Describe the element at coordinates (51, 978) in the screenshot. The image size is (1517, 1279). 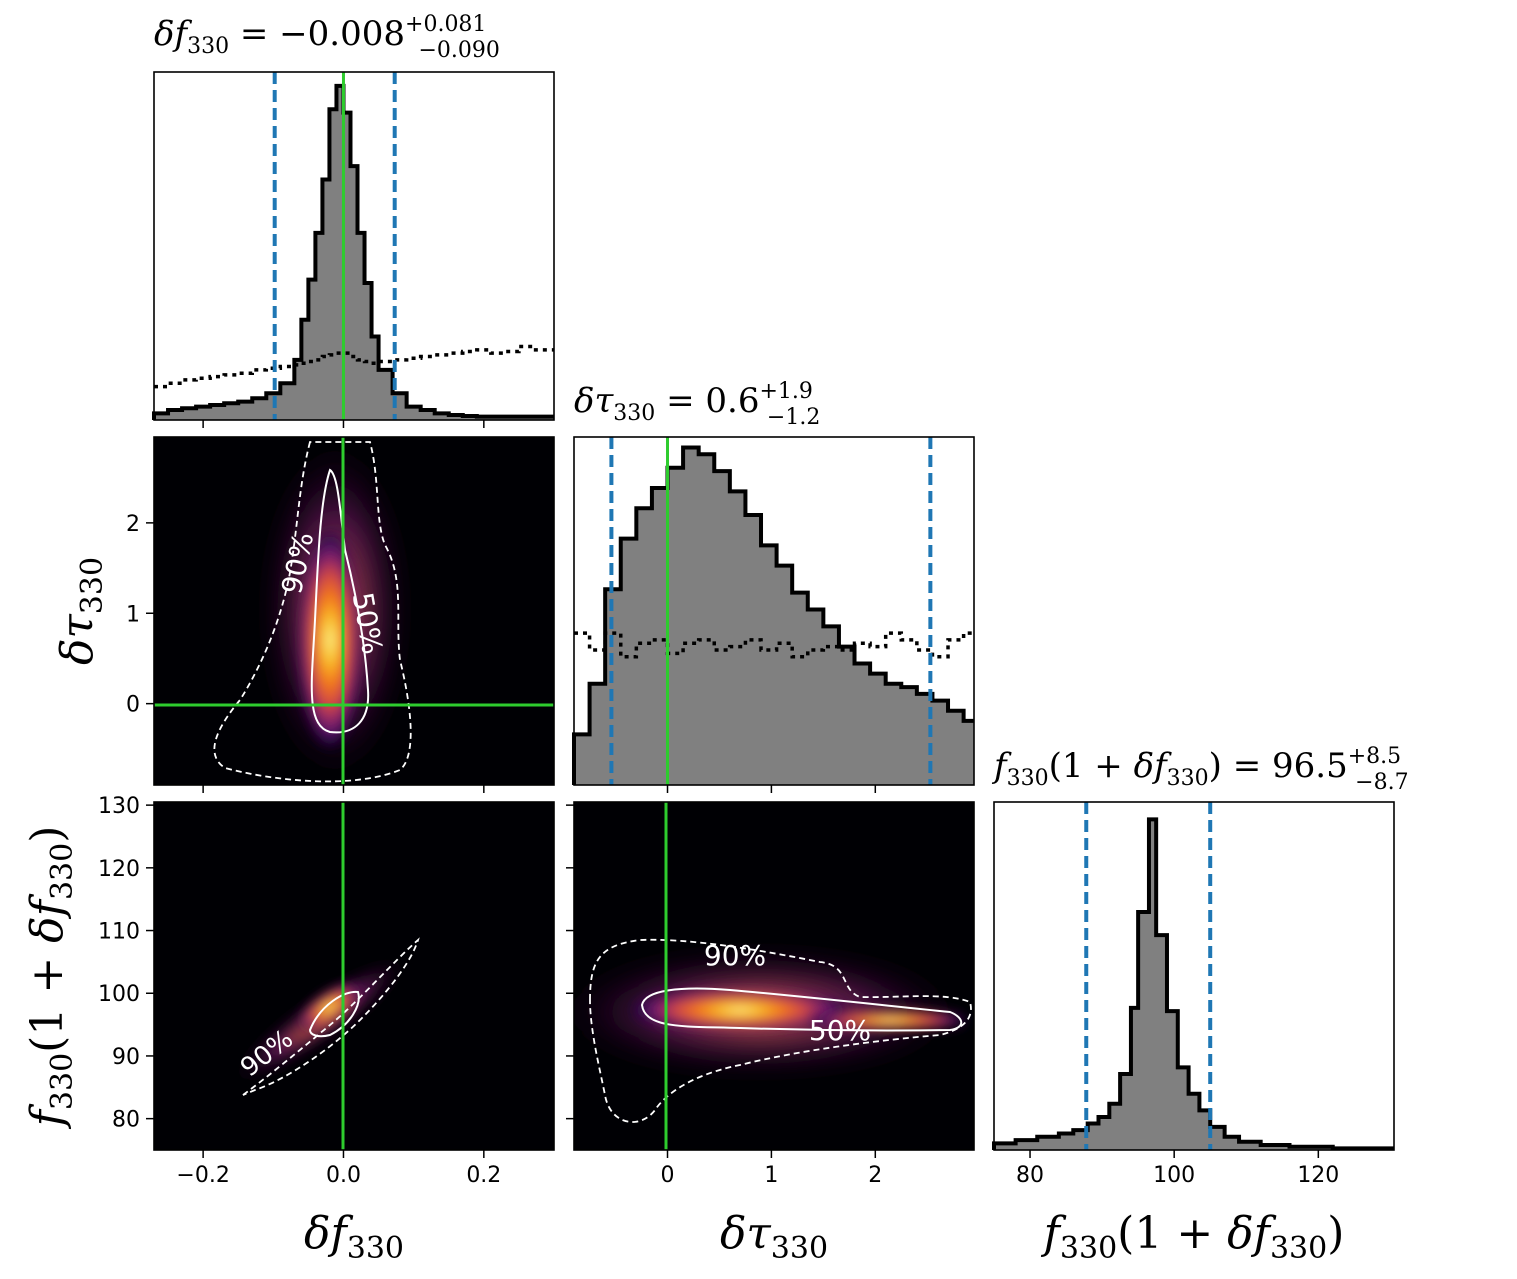
I see `y-axis-label-f: f330(1 + δf330)` at that location.